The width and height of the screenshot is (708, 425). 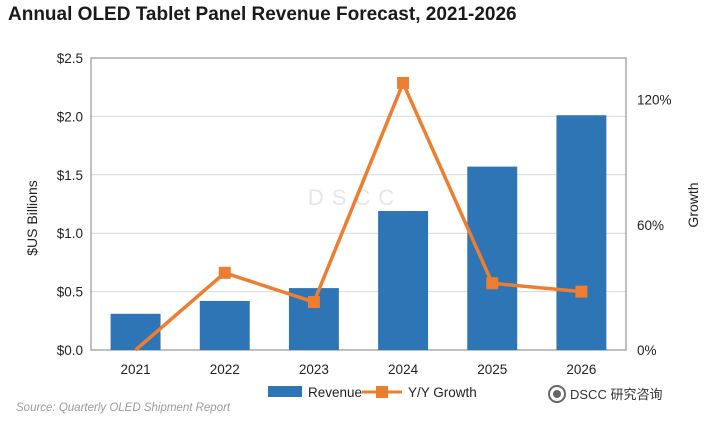 I want to click on y2-axis-label: Growth, so click(x=693, y=204).